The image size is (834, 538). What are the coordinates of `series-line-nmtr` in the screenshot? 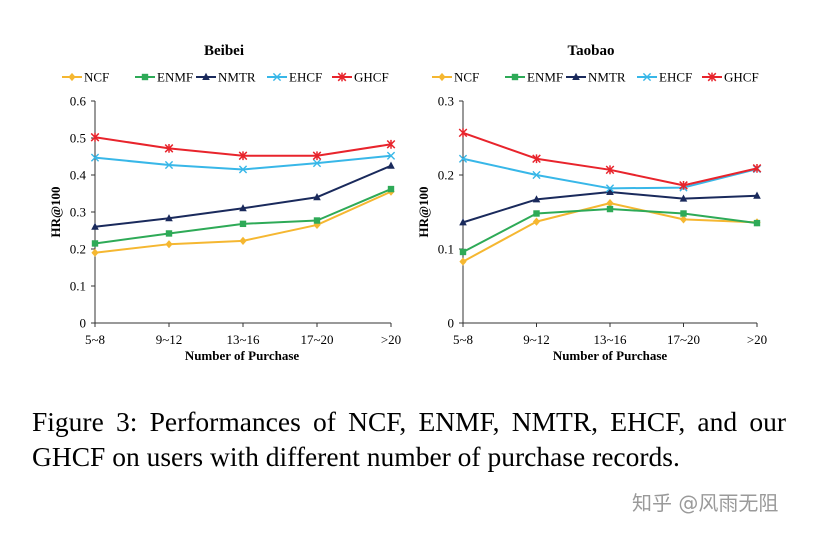 It's located at (243, 196).